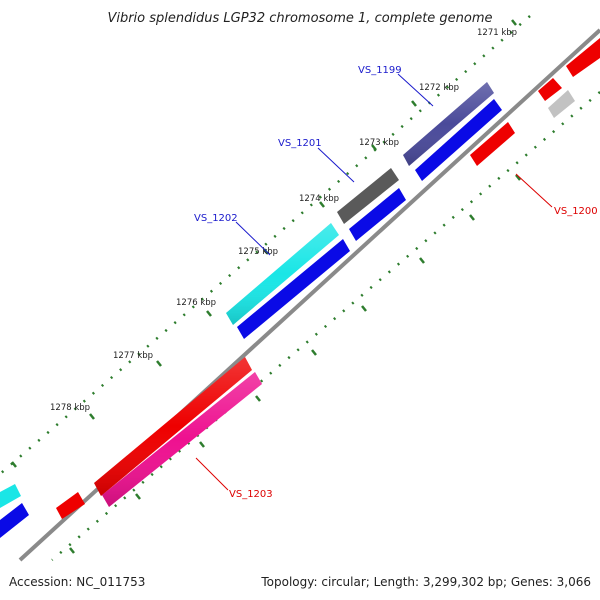 This screenshot has height=600, width=600. I want to click on gene-arrow-blue-left, so click(14, 520).